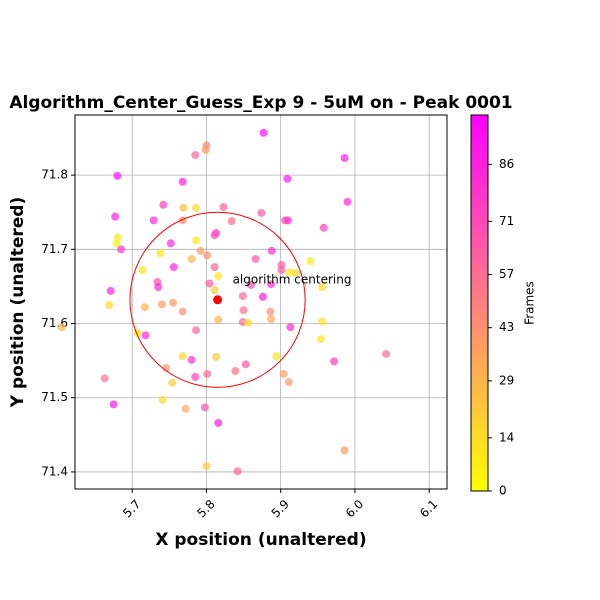  What do you see at coordinates (503, 491) in the screenshot?
I see `colorbar-tick-label: 0` at bounding box center [503, 491].